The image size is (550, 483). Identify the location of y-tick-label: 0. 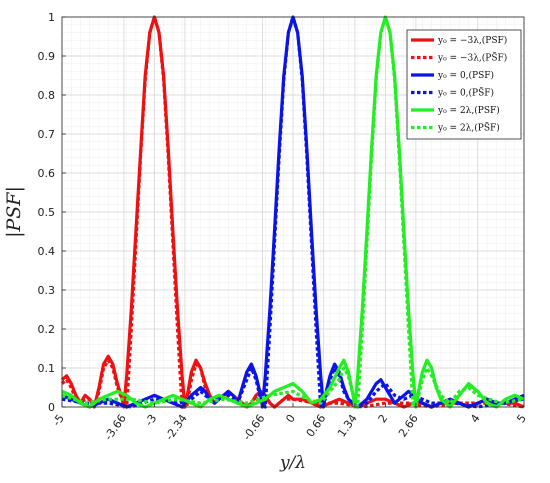
(51, 407).